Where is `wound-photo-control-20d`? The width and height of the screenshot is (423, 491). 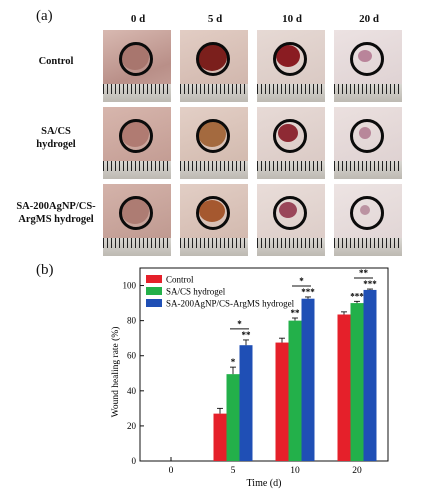 wound-photo-control-20d is located at coordinates (368, 66).